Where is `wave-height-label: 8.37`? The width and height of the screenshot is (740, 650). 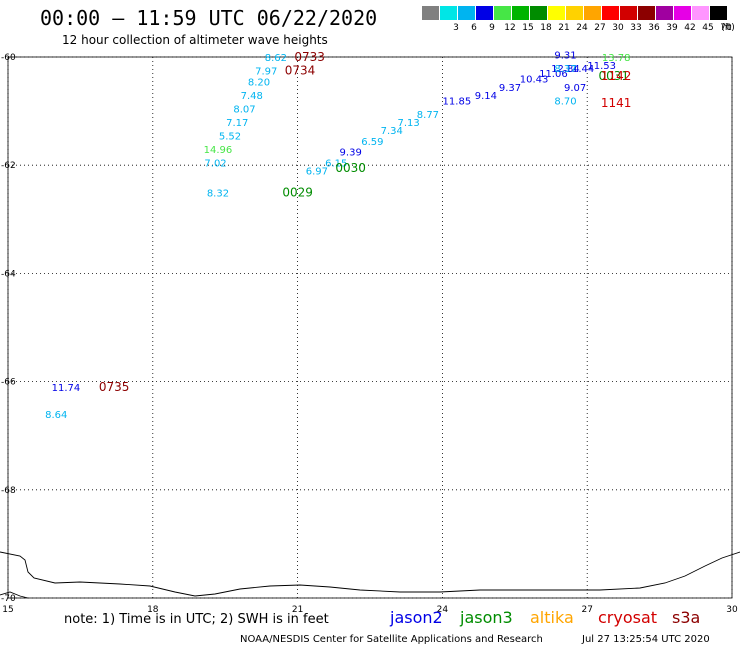
wave-height-label: 8.37 is located at coordinates (565, 69).